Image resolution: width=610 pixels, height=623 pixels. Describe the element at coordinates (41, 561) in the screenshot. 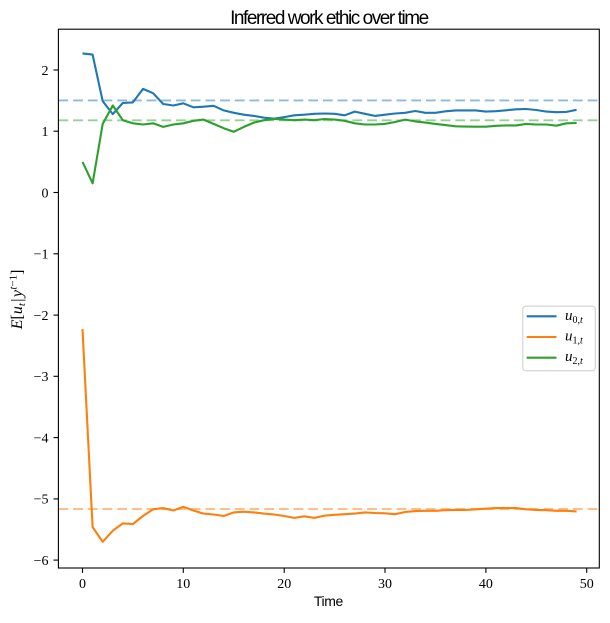

I see `svg-text: −6` at that location.